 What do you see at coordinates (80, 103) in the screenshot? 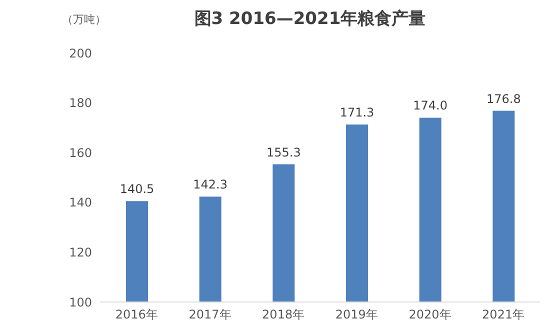
I see `y-tick-label: 180` at bounding box center [80, 103].